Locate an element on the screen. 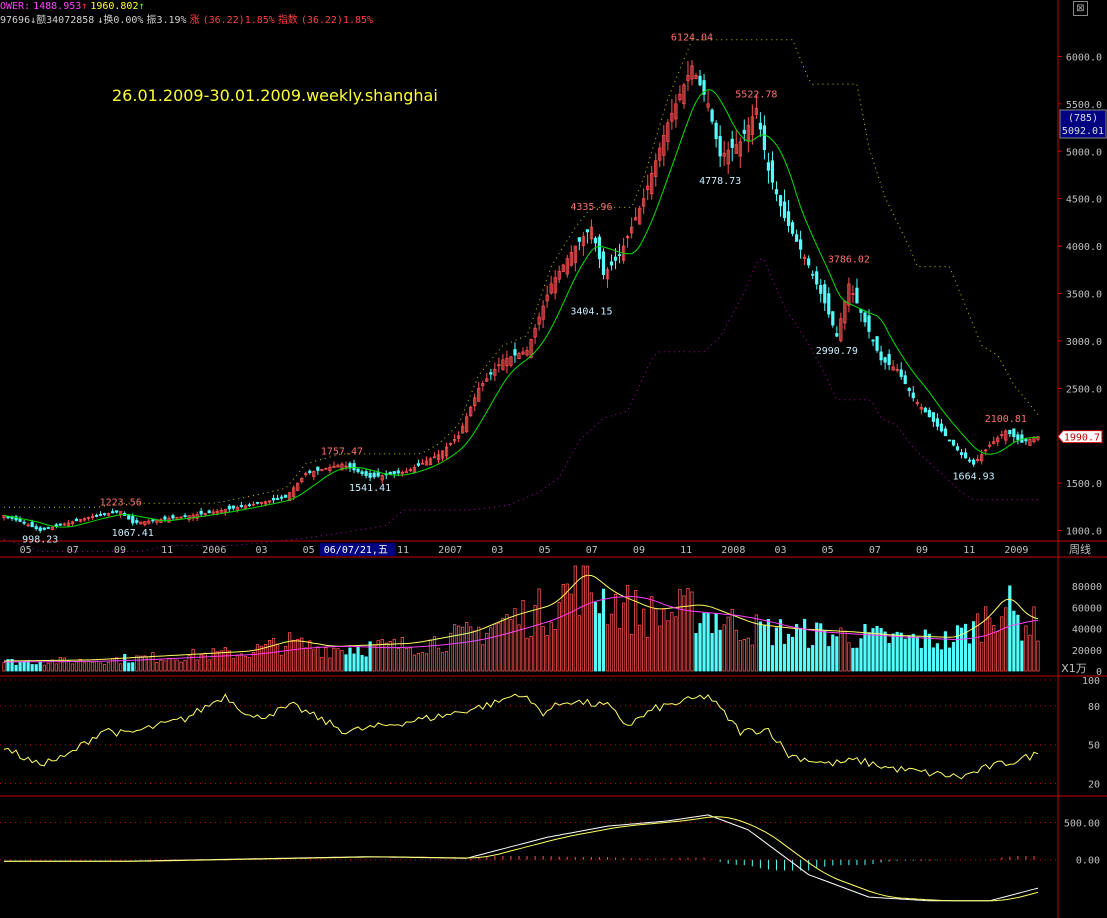 The width and height of the screenshot is (1107, 918). date-tick-label: 05 is located at coordinates (545, 550).